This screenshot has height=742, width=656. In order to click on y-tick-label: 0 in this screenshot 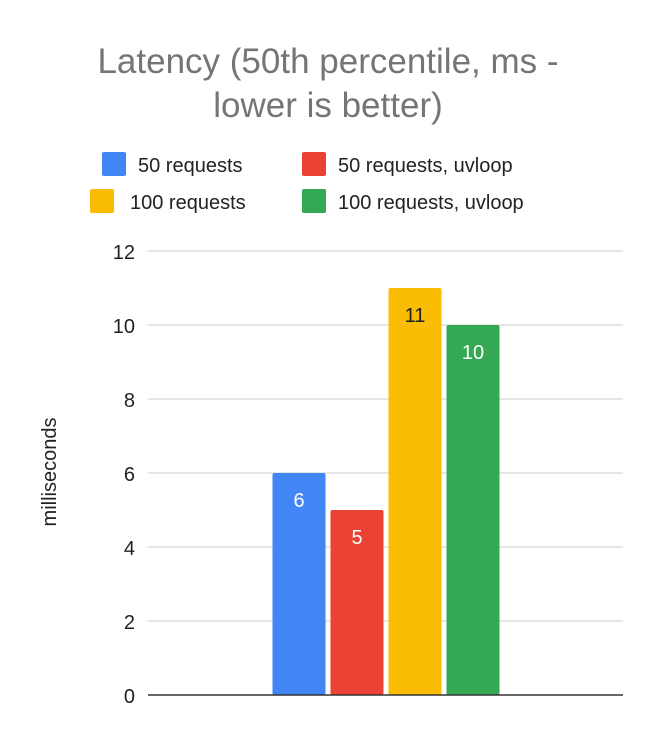, I will do `click(129, 697)`.